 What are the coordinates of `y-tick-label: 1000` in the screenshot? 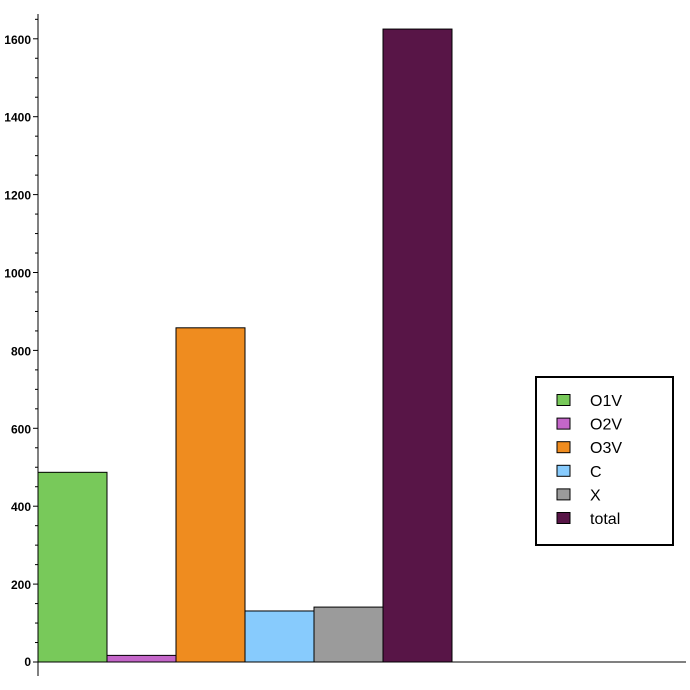 It's located at (17, 274).